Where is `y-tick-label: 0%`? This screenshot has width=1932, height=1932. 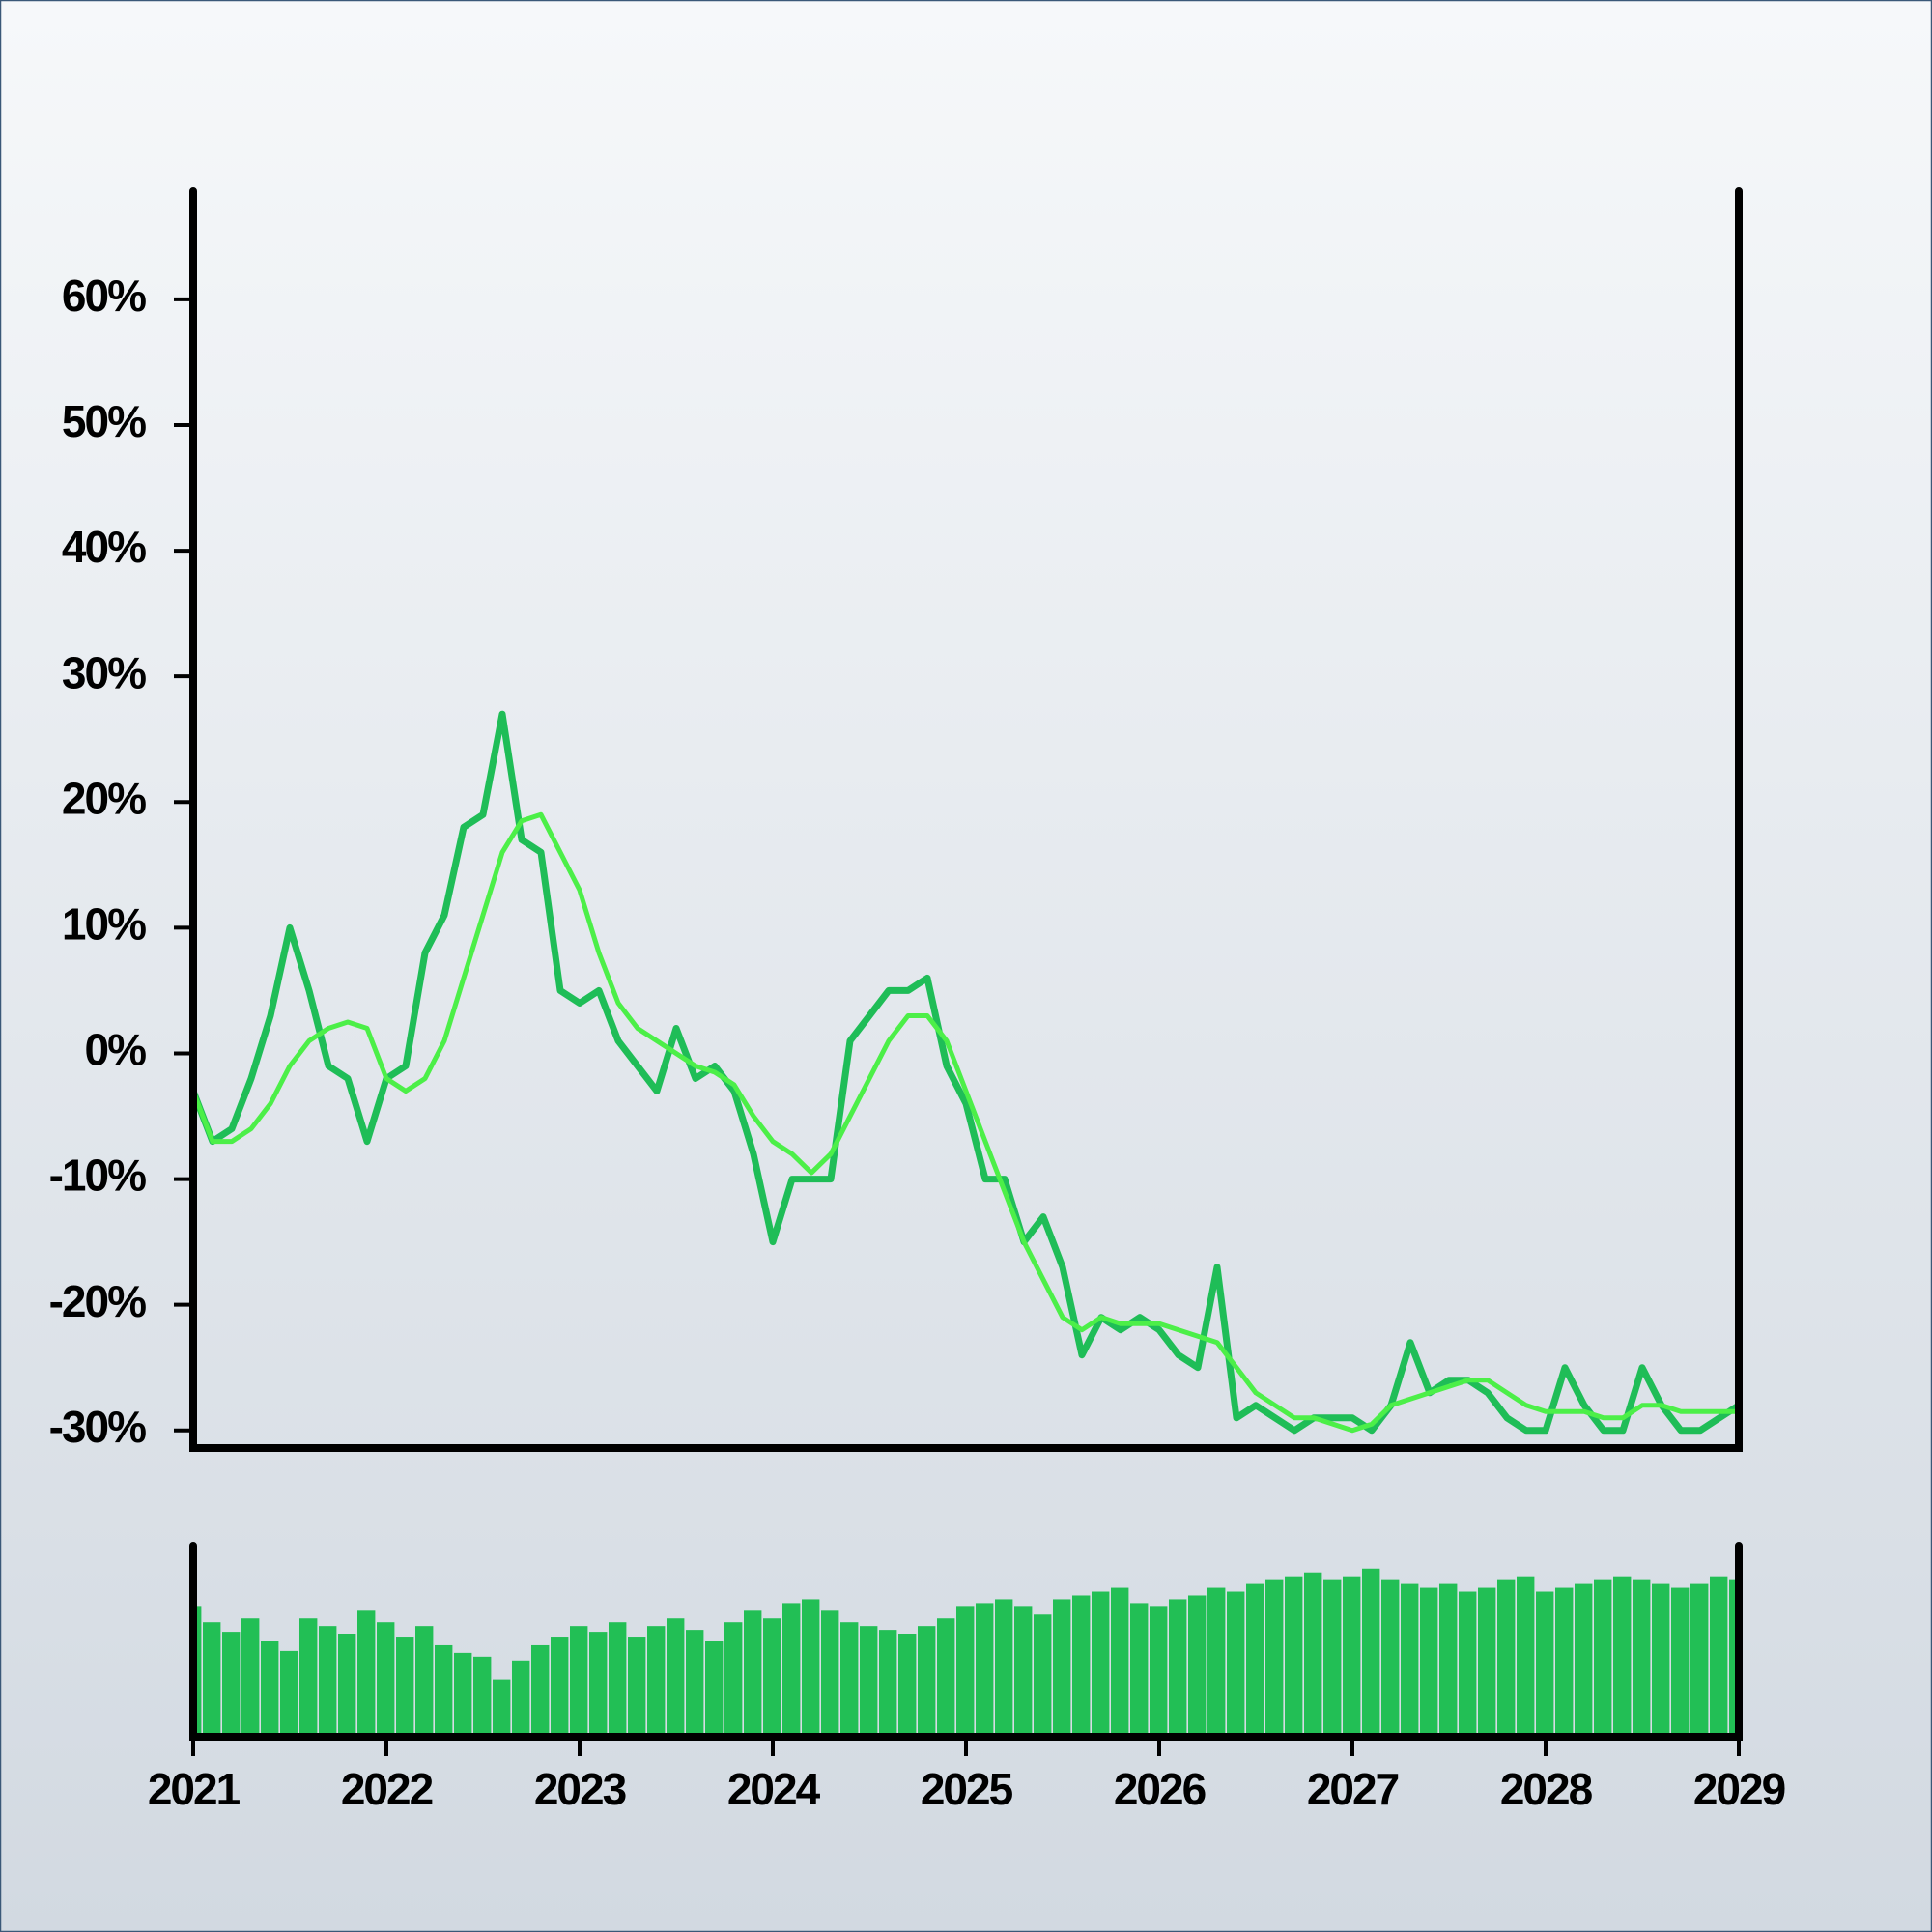
y-tick-label: 0% is located at coordinates (116, 1050).